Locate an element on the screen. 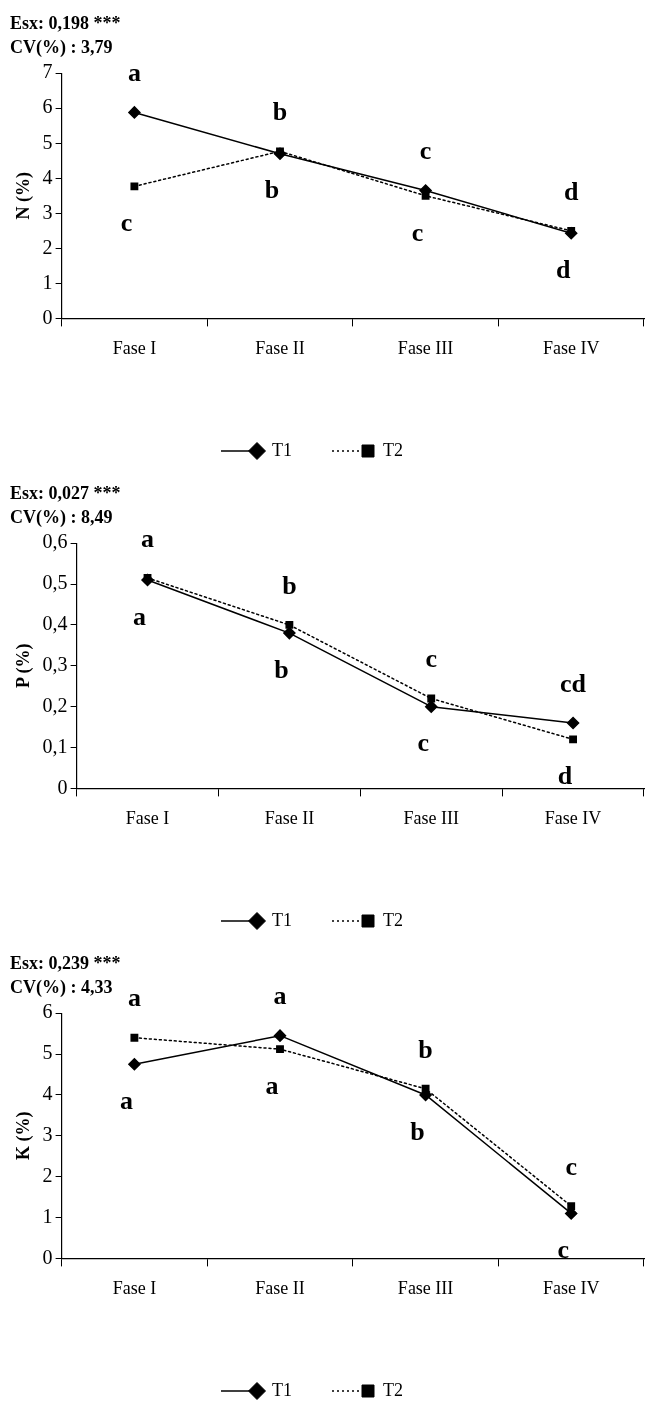  y-tick-label: 7 is located at coordinates (47, 71).